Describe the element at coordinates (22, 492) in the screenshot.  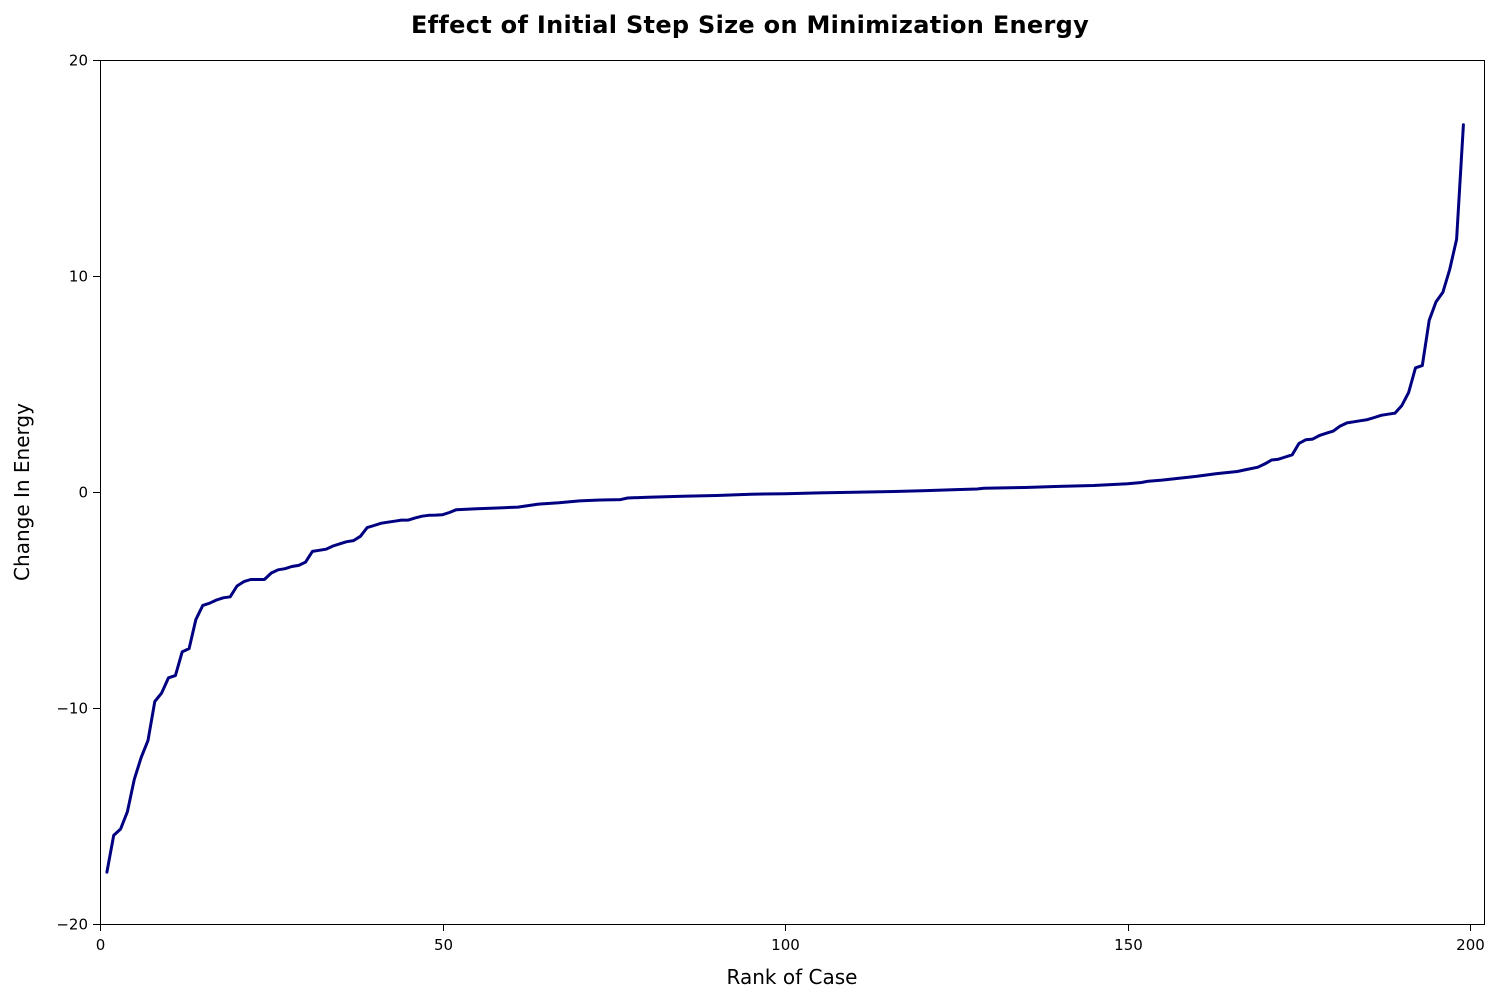
I see `y-axis-label: Change In Energy` at that location.